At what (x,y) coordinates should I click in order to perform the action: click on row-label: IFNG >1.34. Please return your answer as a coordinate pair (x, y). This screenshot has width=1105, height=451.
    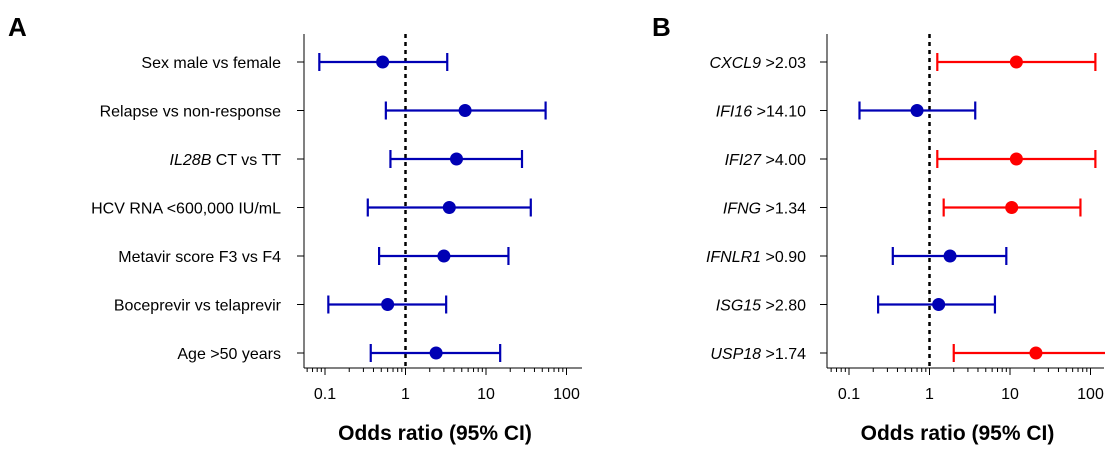
    Looking at the image, I should click on (764, 209).